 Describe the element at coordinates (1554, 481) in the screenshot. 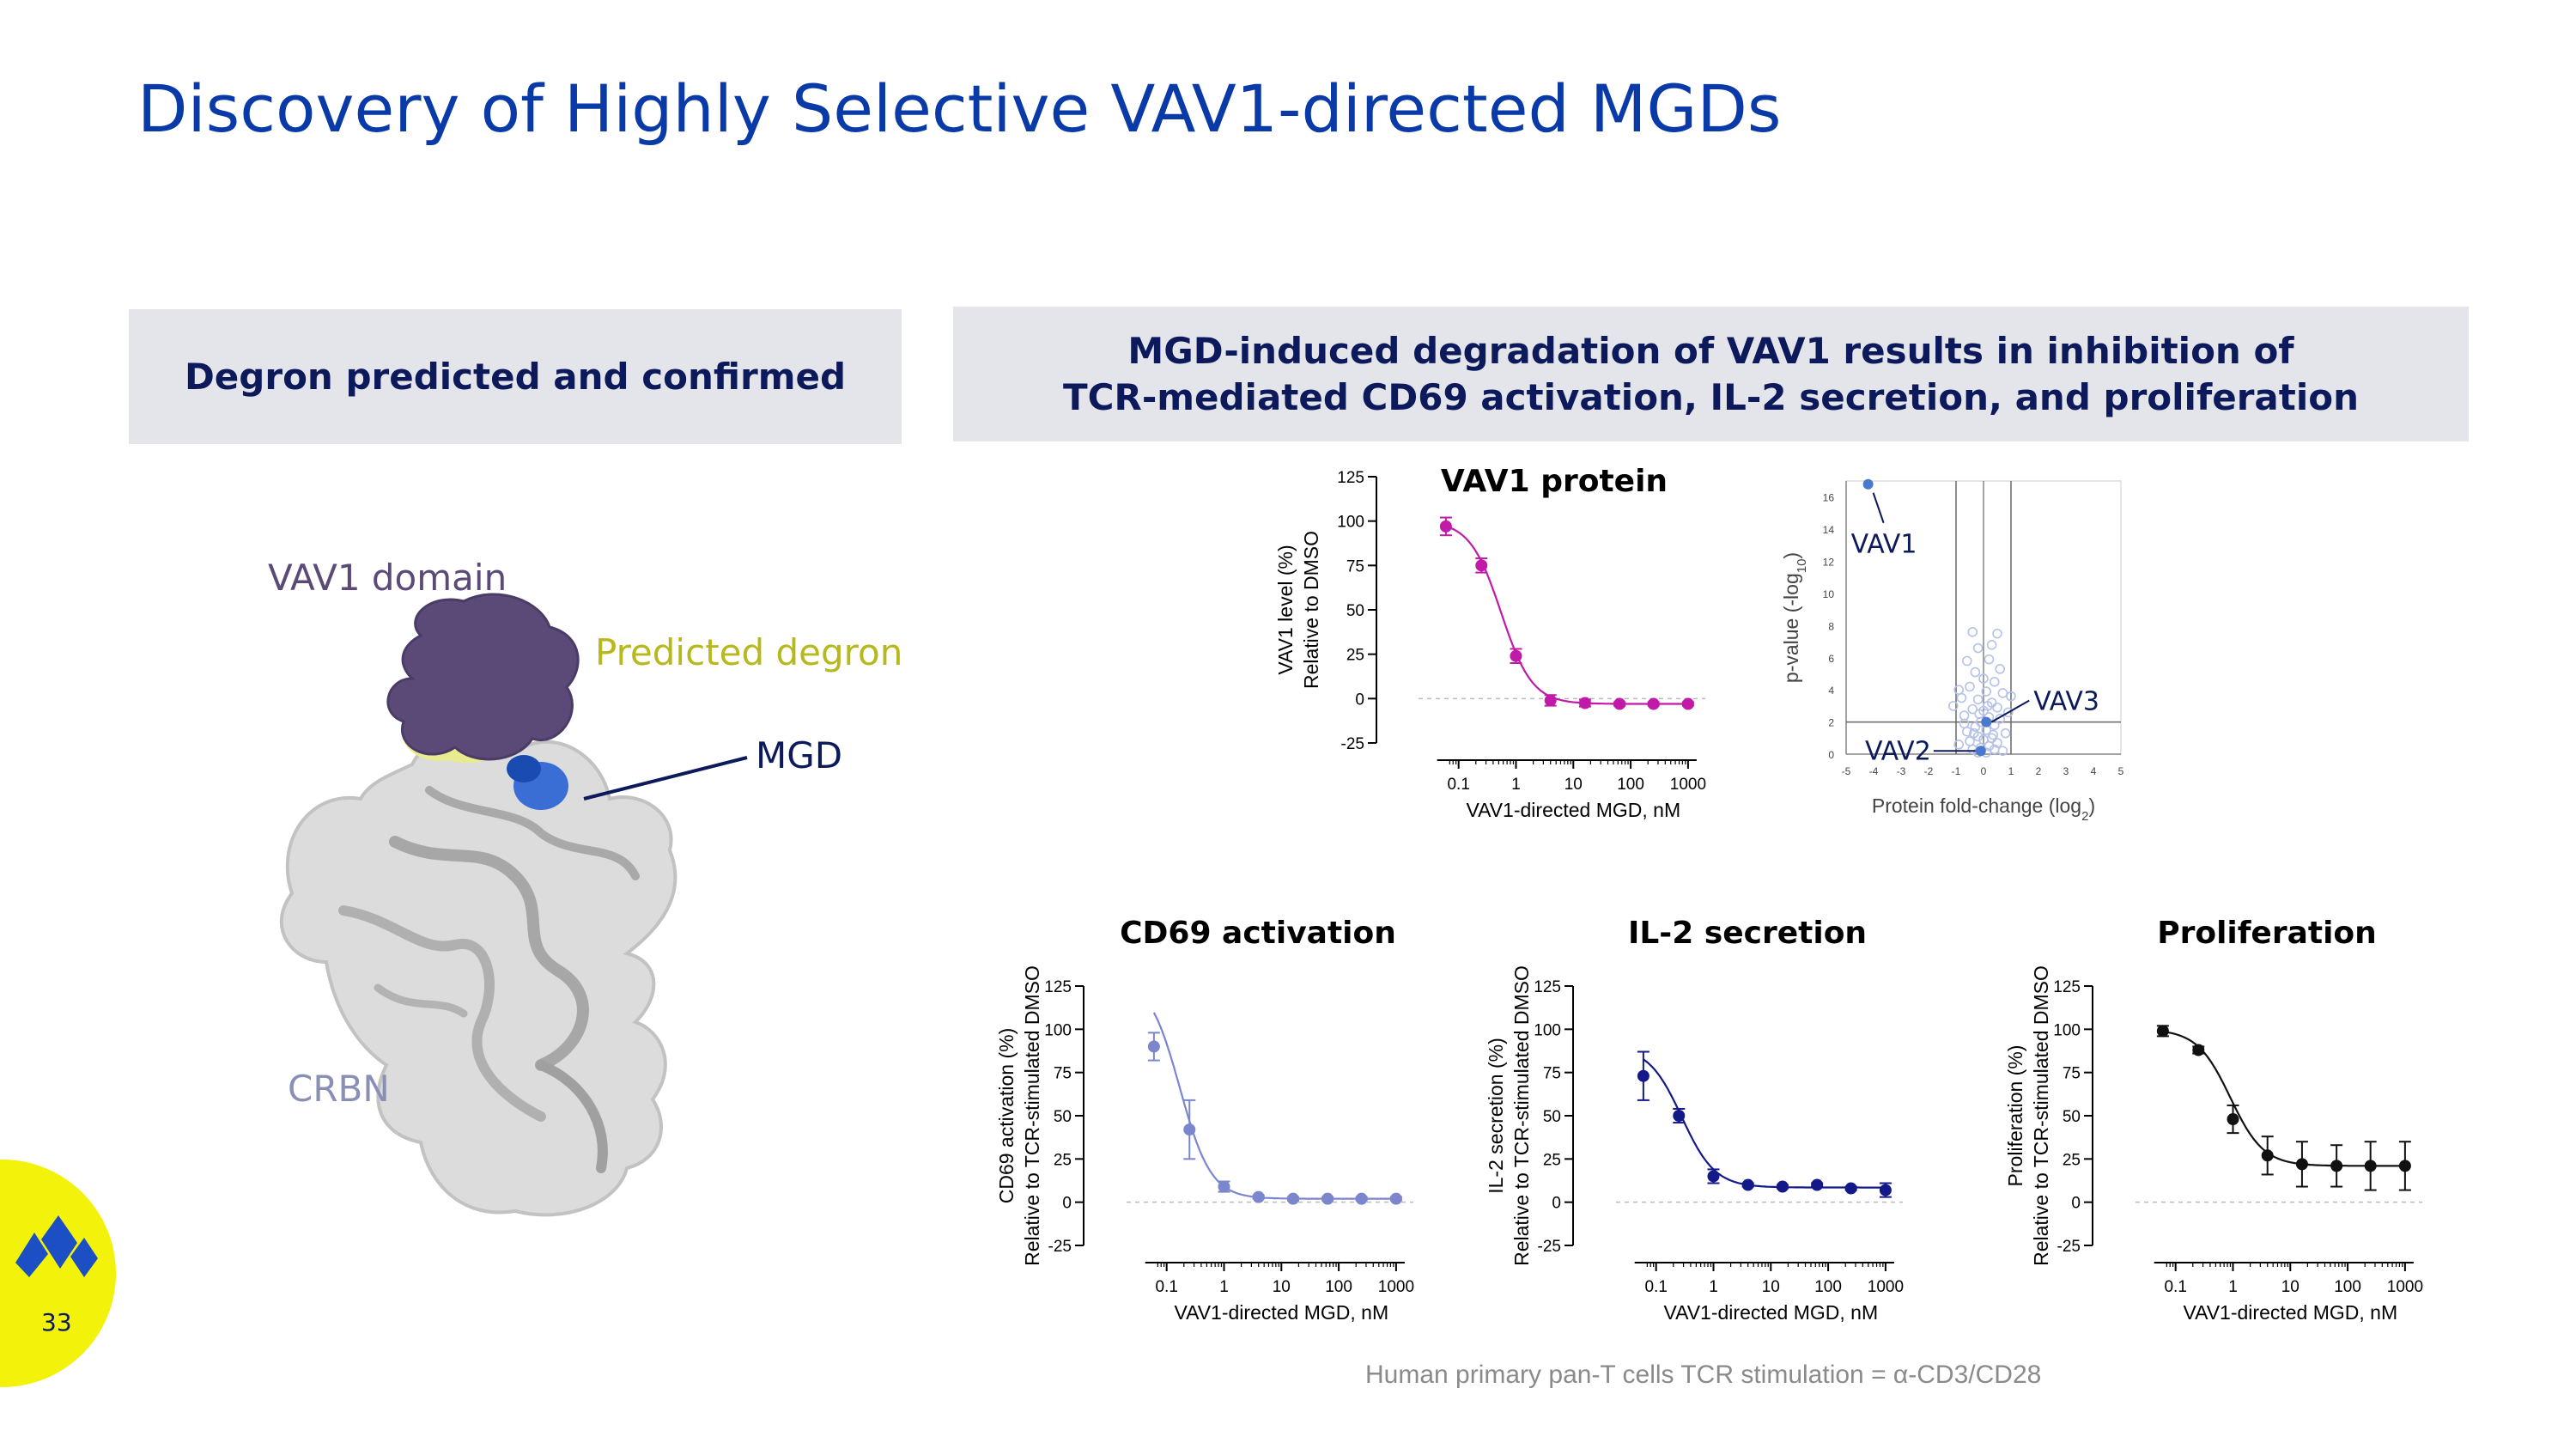

I see `chart-title: VAV1 protein` at that location.